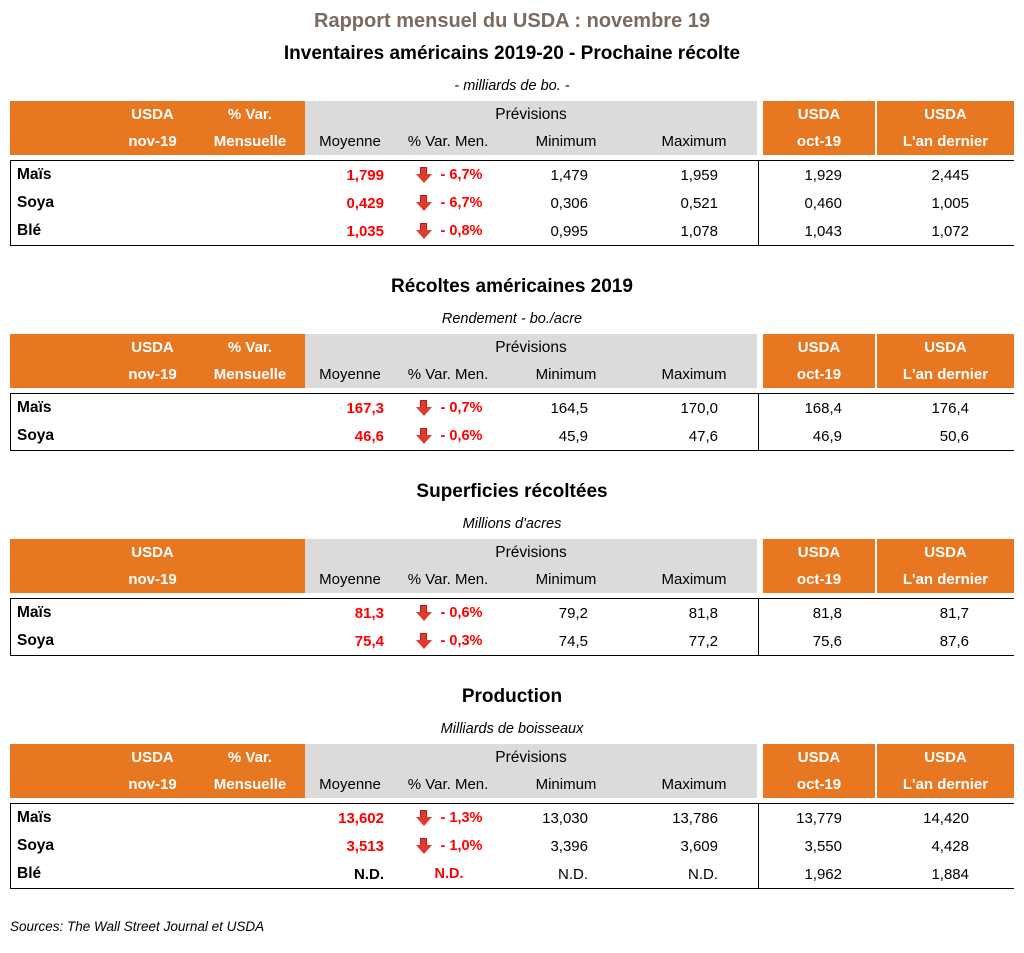 This screenshot has width=1024, height=953. I want to click on header-previsions: Prévisions, so click(531, 757).